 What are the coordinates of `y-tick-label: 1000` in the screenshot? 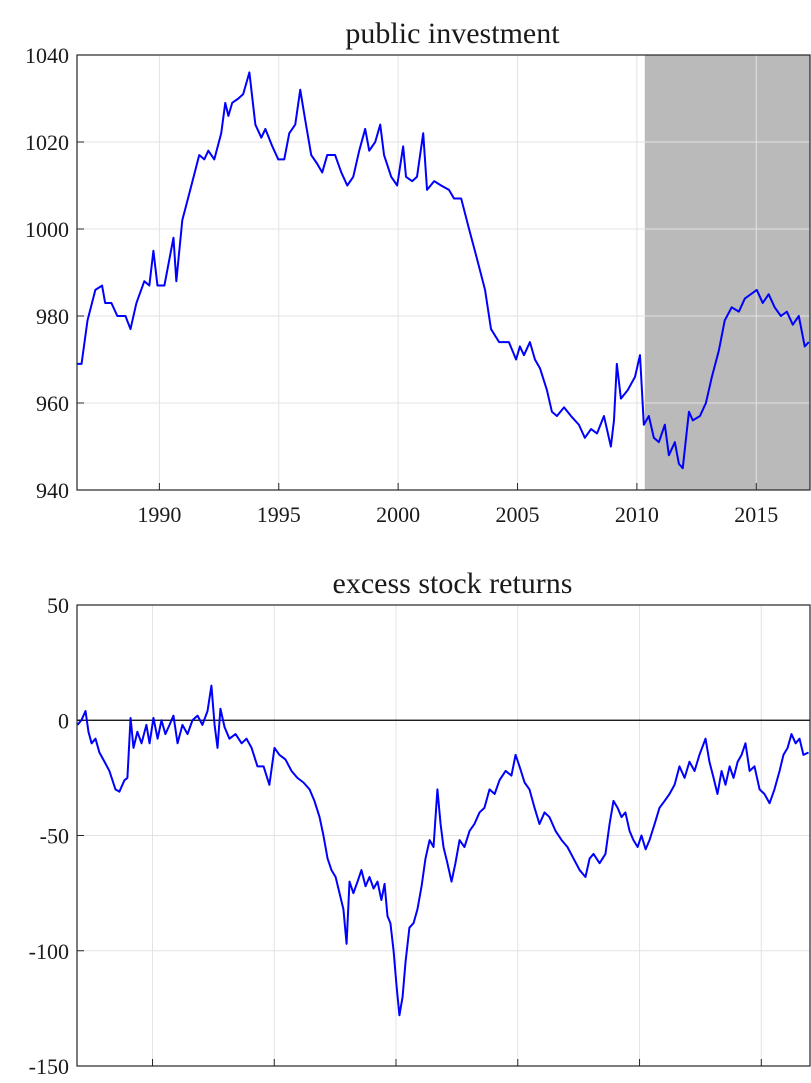 It's located at (47, 229).